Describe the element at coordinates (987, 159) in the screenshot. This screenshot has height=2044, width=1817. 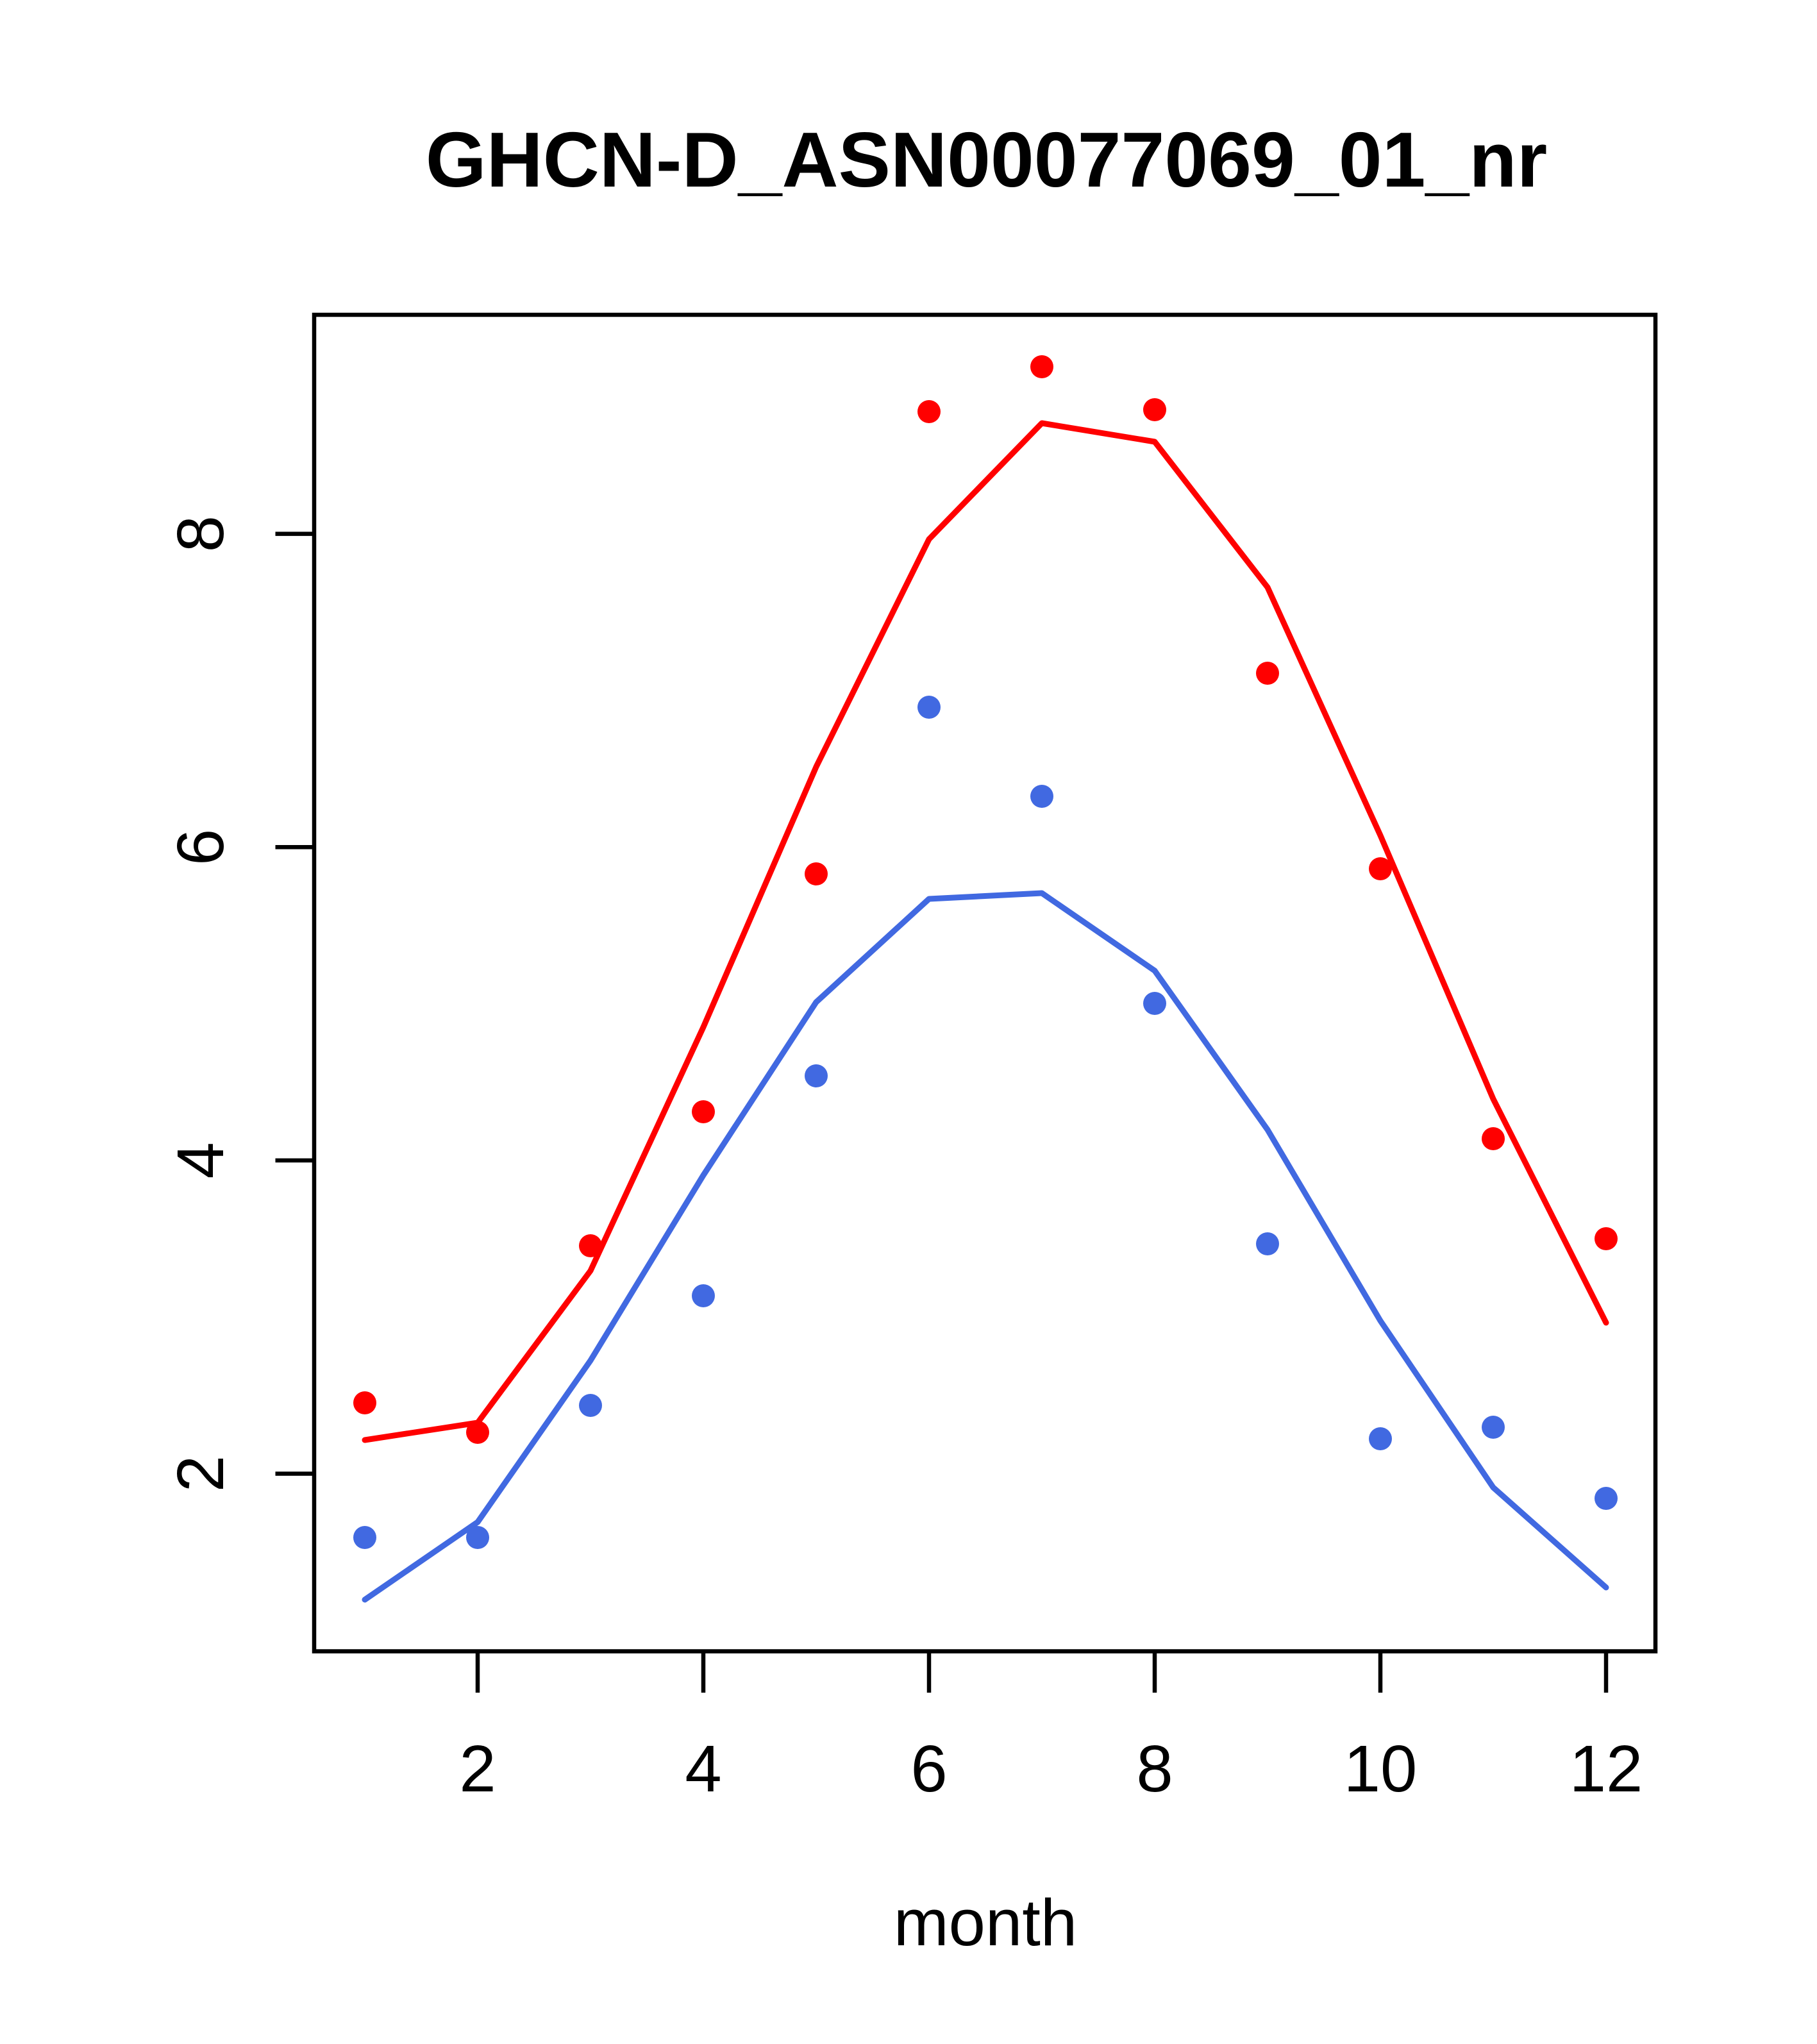
I see `svg-text: GHCN-D_ASN00077069_01_nr` at that location.